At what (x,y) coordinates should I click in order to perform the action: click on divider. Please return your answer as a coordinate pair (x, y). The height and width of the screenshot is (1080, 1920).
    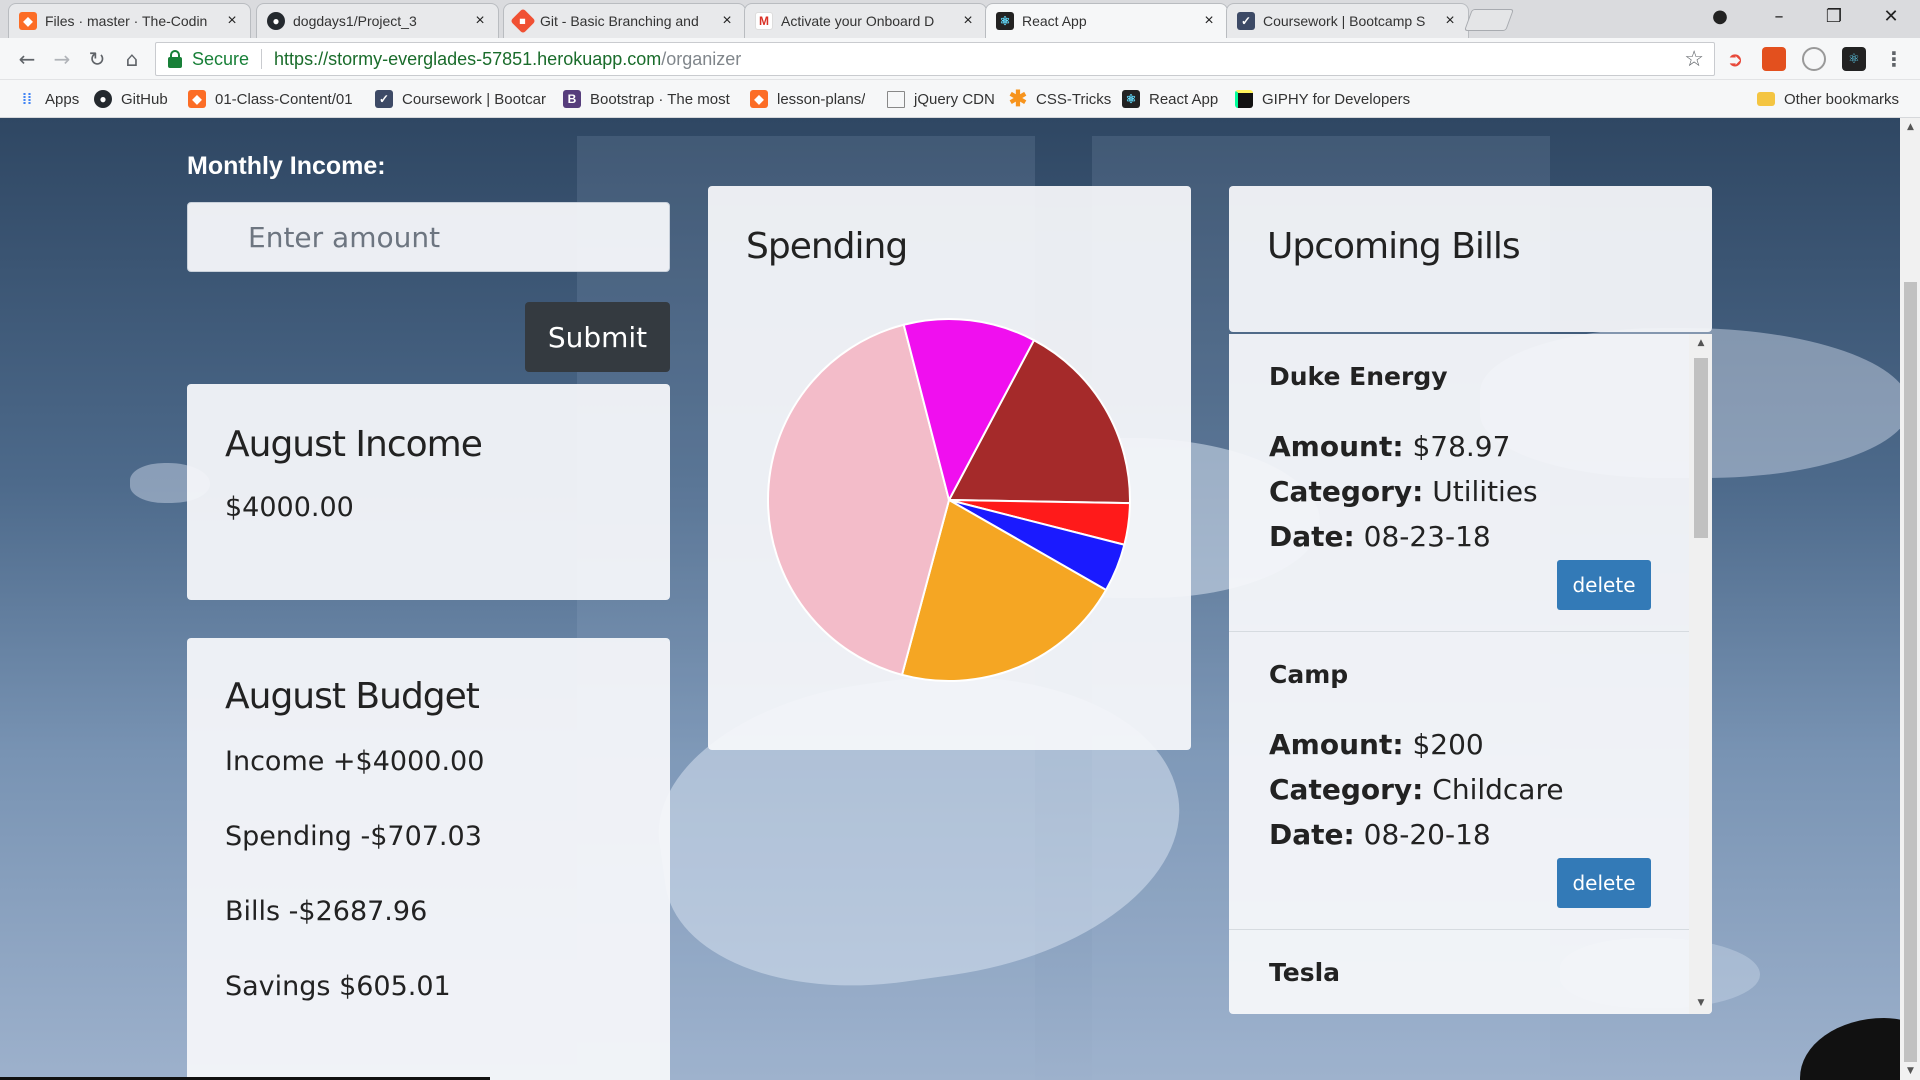
    Looking at the image, I should click on (262, 59).